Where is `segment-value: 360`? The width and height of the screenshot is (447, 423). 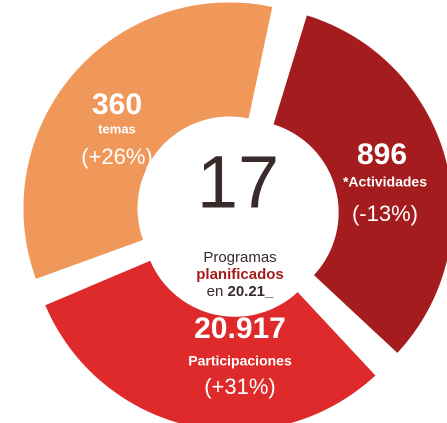
segment-value: 360 is located at coordinates (117, 104).